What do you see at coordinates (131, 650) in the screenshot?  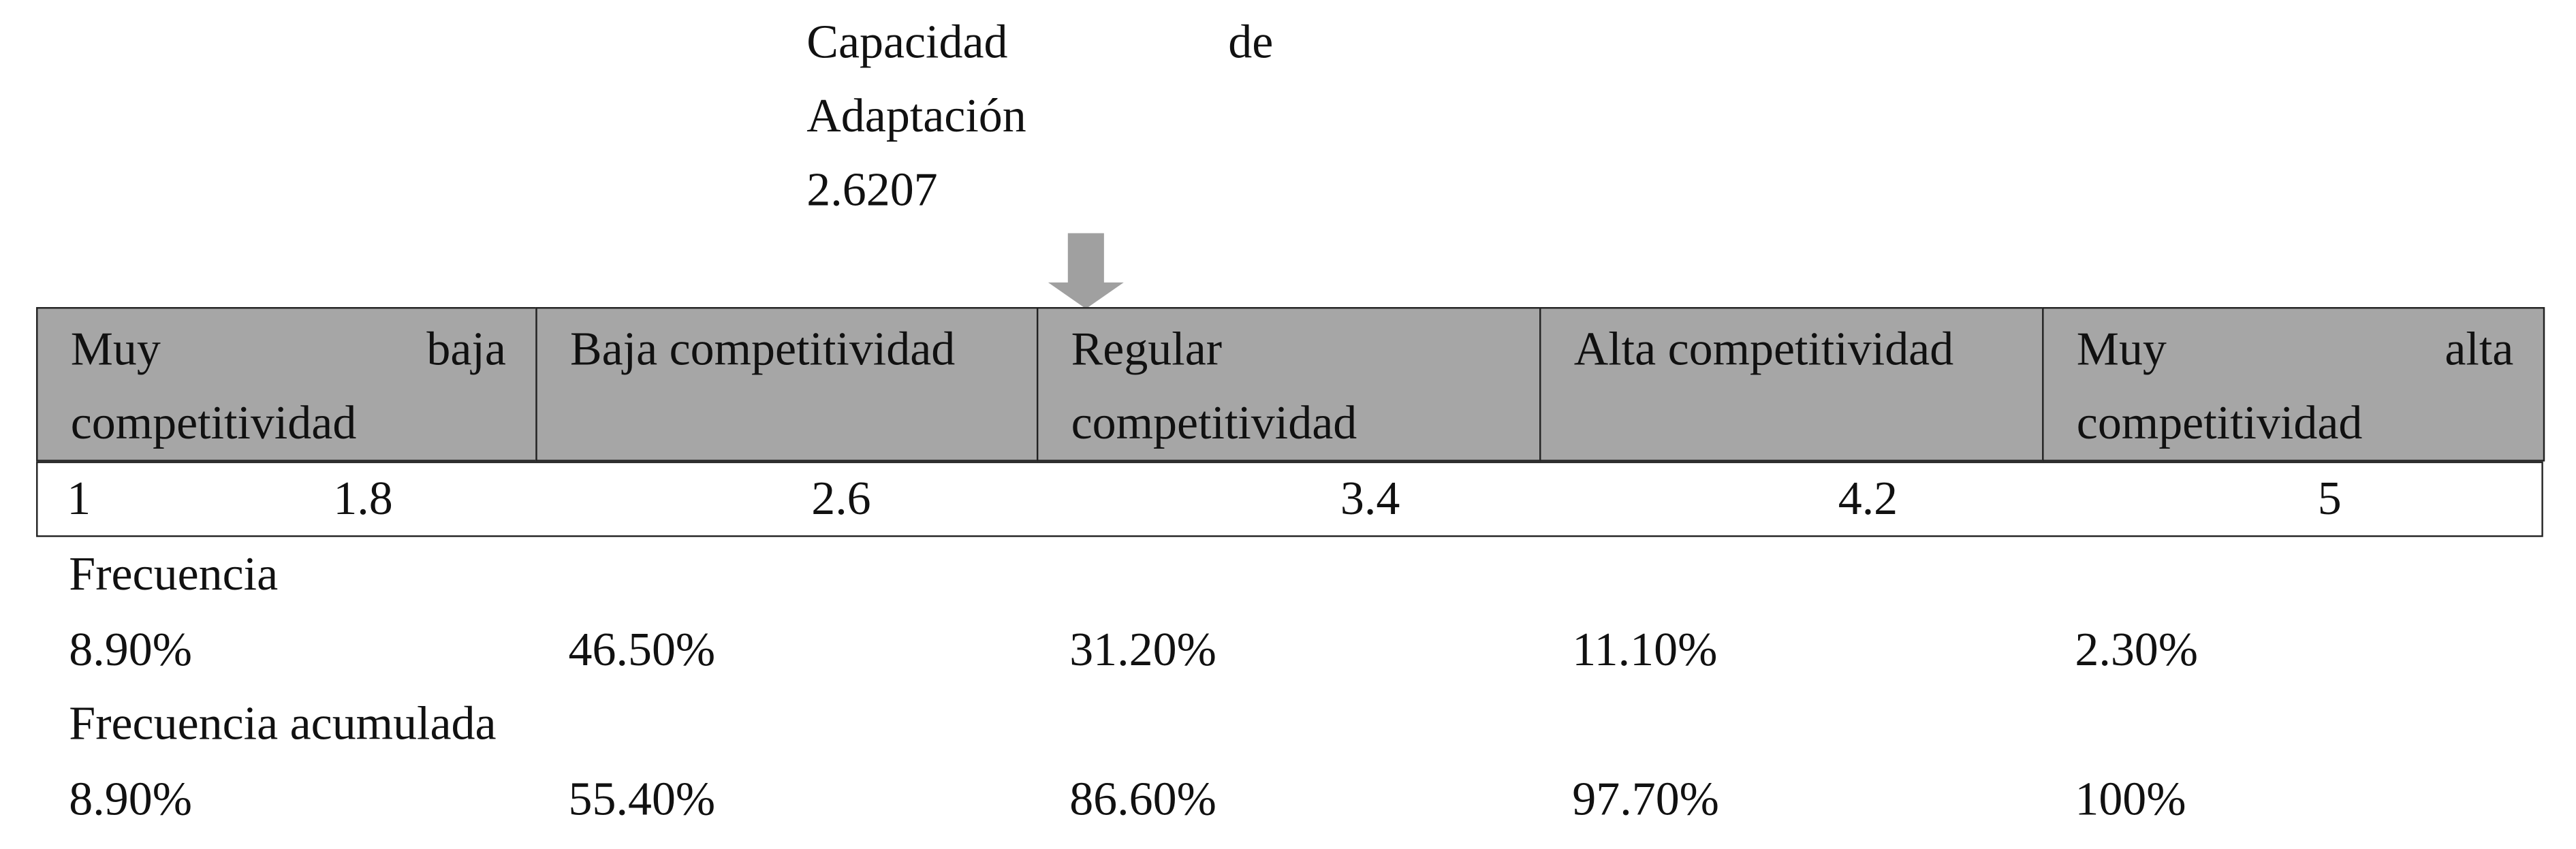 I see `frequency-value: 8.90%` at bounding box center [131, 650].